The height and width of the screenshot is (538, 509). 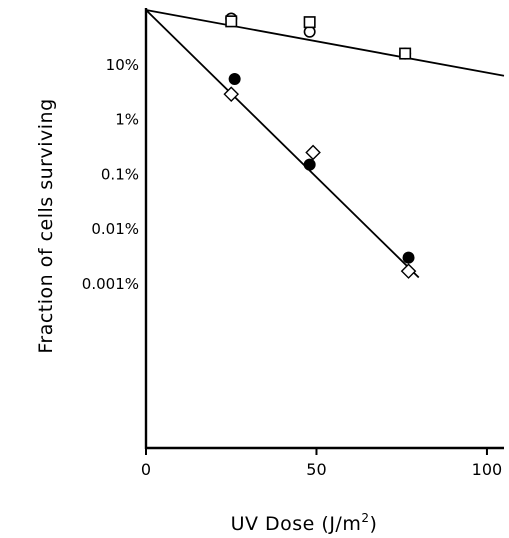 I want to click on fit-line, so click(x=325, y=43).